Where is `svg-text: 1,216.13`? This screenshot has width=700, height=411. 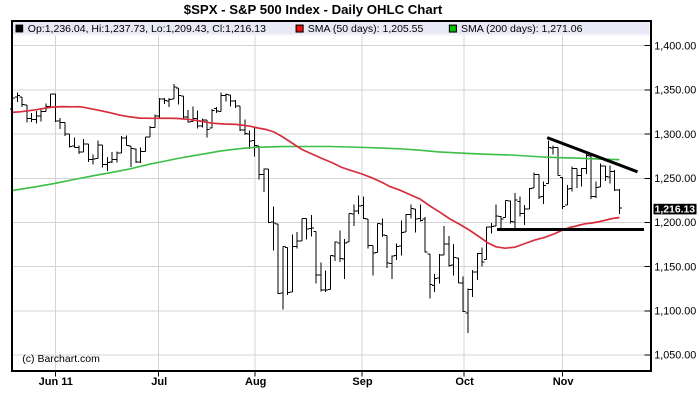 svg-text: 1,216.13 is located at coordinates (675, 210).